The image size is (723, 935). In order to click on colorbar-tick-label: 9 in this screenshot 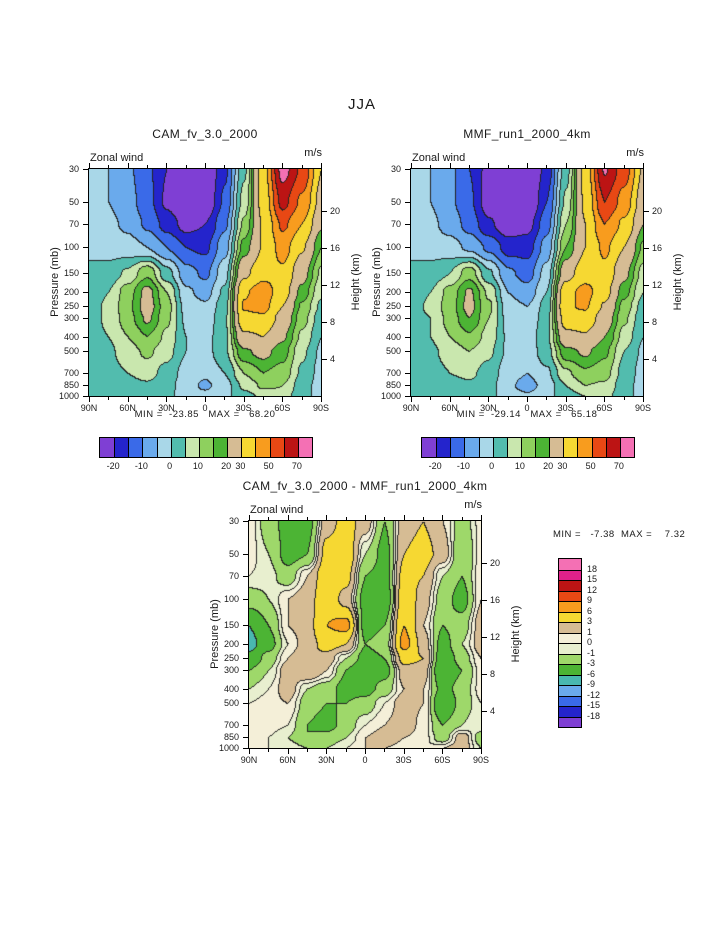, I will do `click(590, 600)`.